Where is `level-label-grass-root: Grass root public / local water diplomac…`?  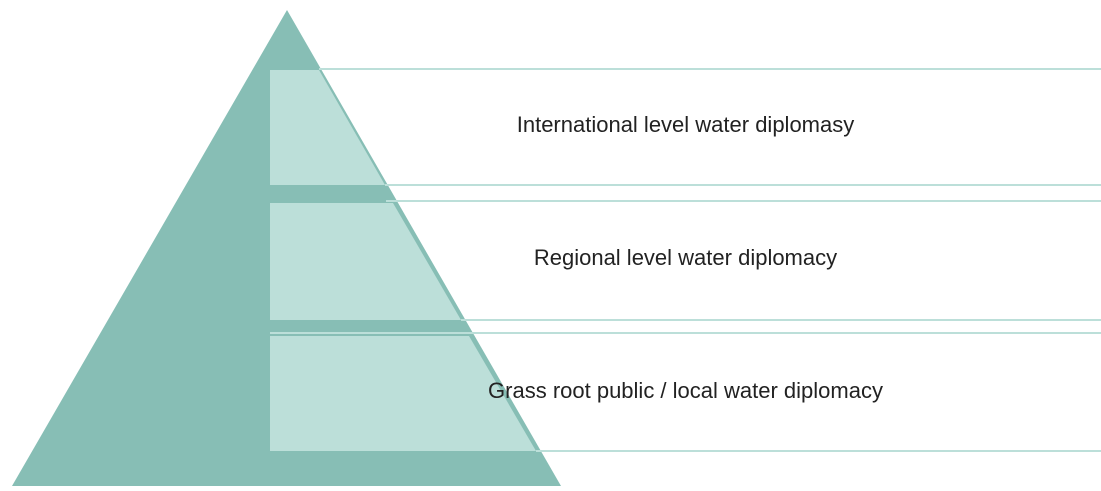 level-label-grass-root: Grass root public / local water diplomac… is located at coordinates (685, 390).